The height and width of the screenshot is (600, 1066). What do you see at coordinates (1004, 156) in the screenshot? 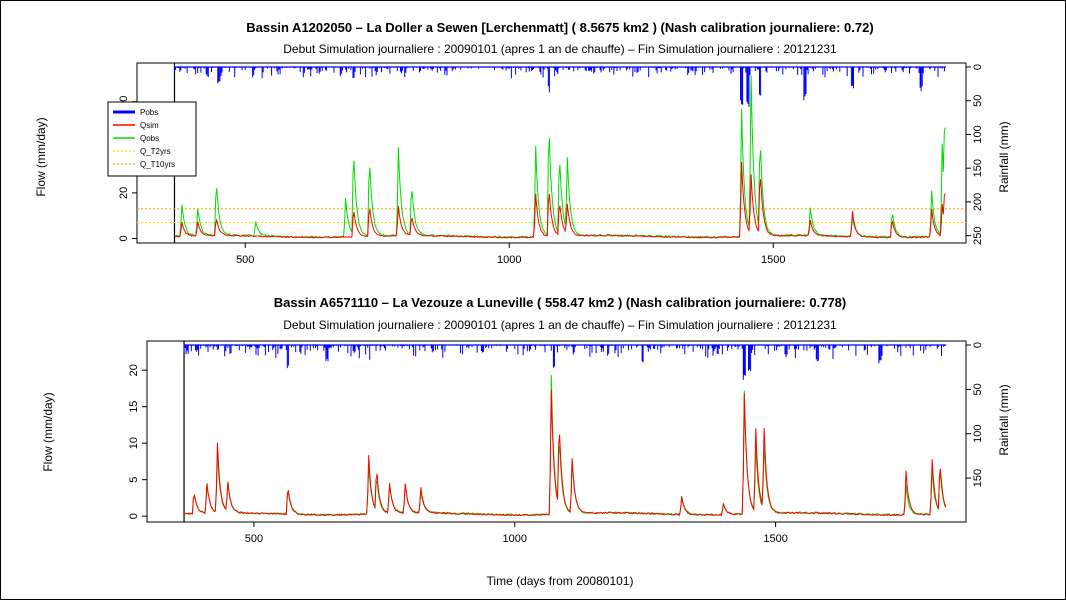
I see `panel-1-y2label: Rainfall (mm)` at bounding box center [1004, 156].